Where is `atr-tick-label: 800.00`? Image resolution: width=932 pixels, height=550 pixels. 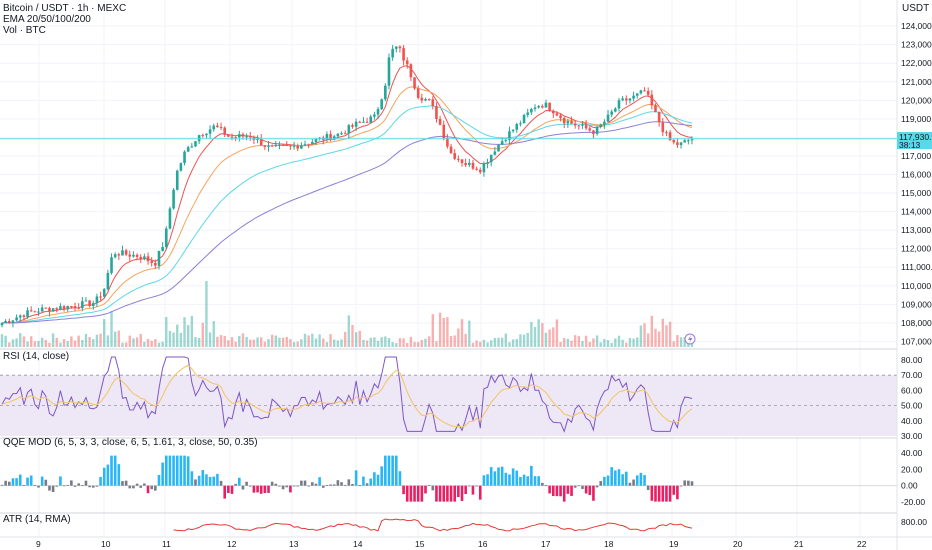
atr-tick-label: 800.00 is located at coordinates (914, 522).